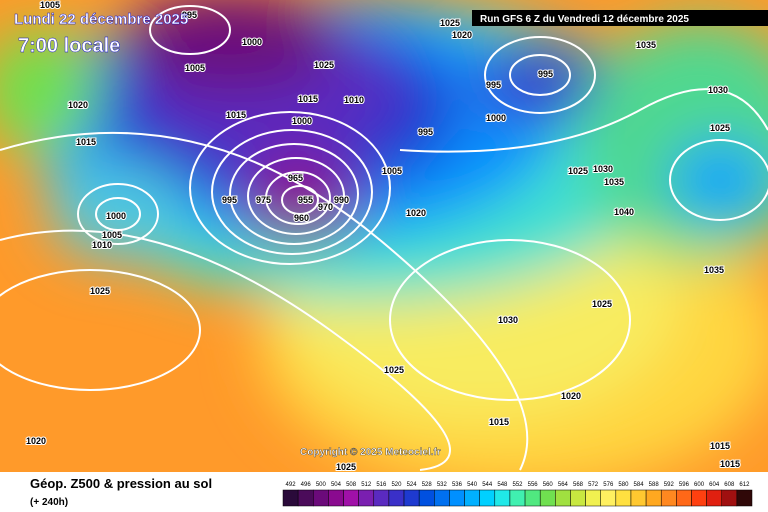 The width and height of the screenshot is (768, 512). Describe the element at coordinates (729, 485) in the screenshot. I see `scale-label: 608` at that location.